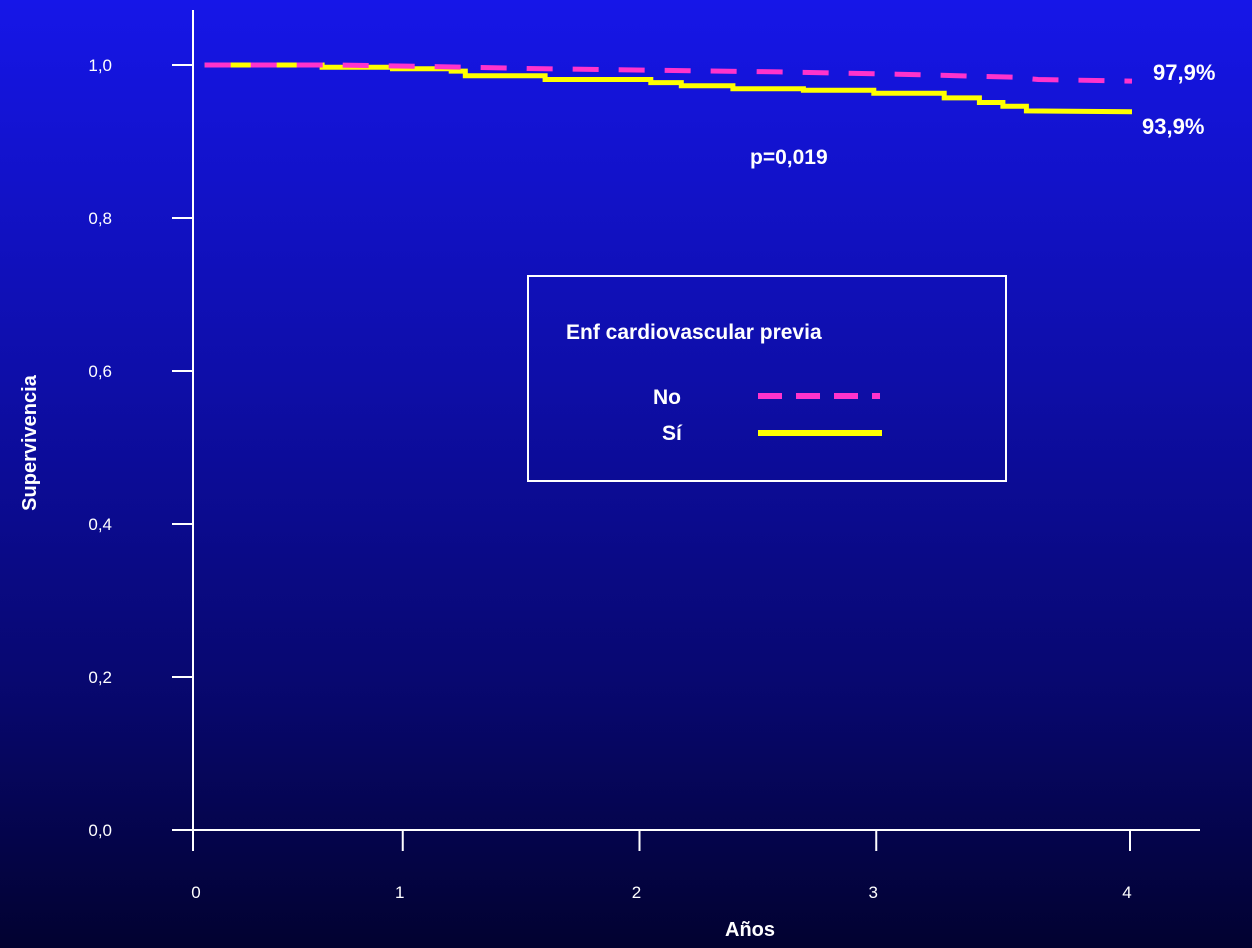  What do you see at coordinates (750, 930) in the screenshot?
I see `x-axis-title: Años` at bounding box center [750, 930].